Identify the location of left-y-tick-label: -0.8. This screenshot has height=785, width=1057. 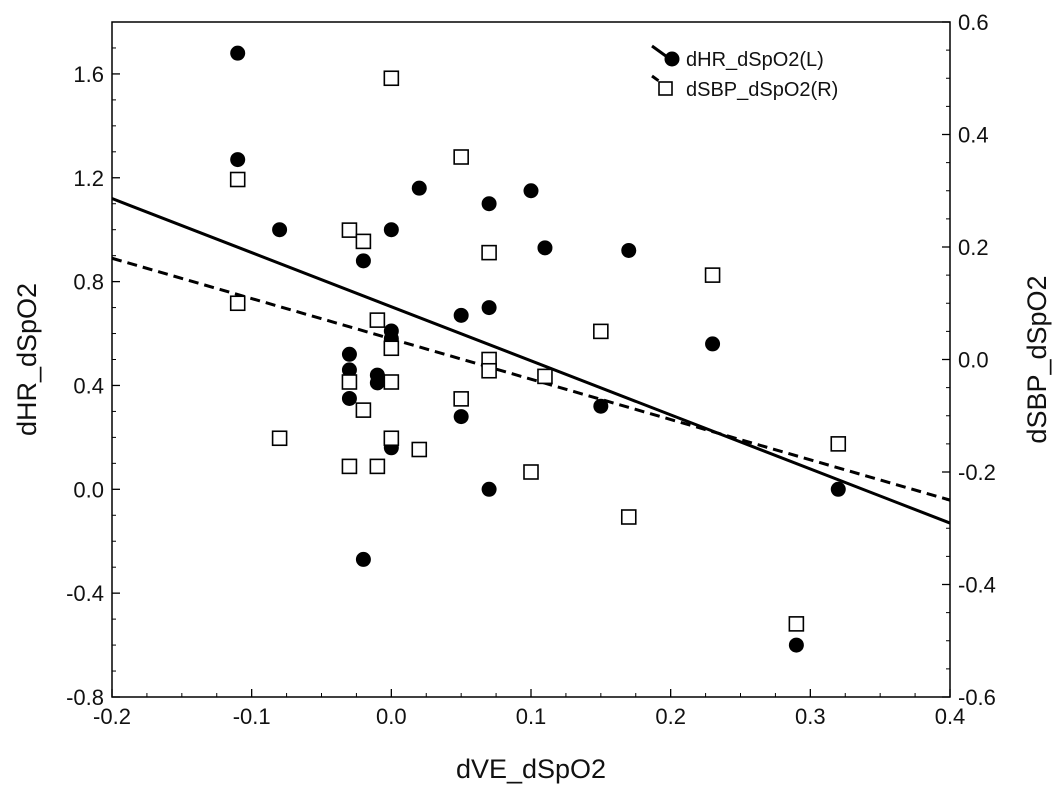
(85, 697).